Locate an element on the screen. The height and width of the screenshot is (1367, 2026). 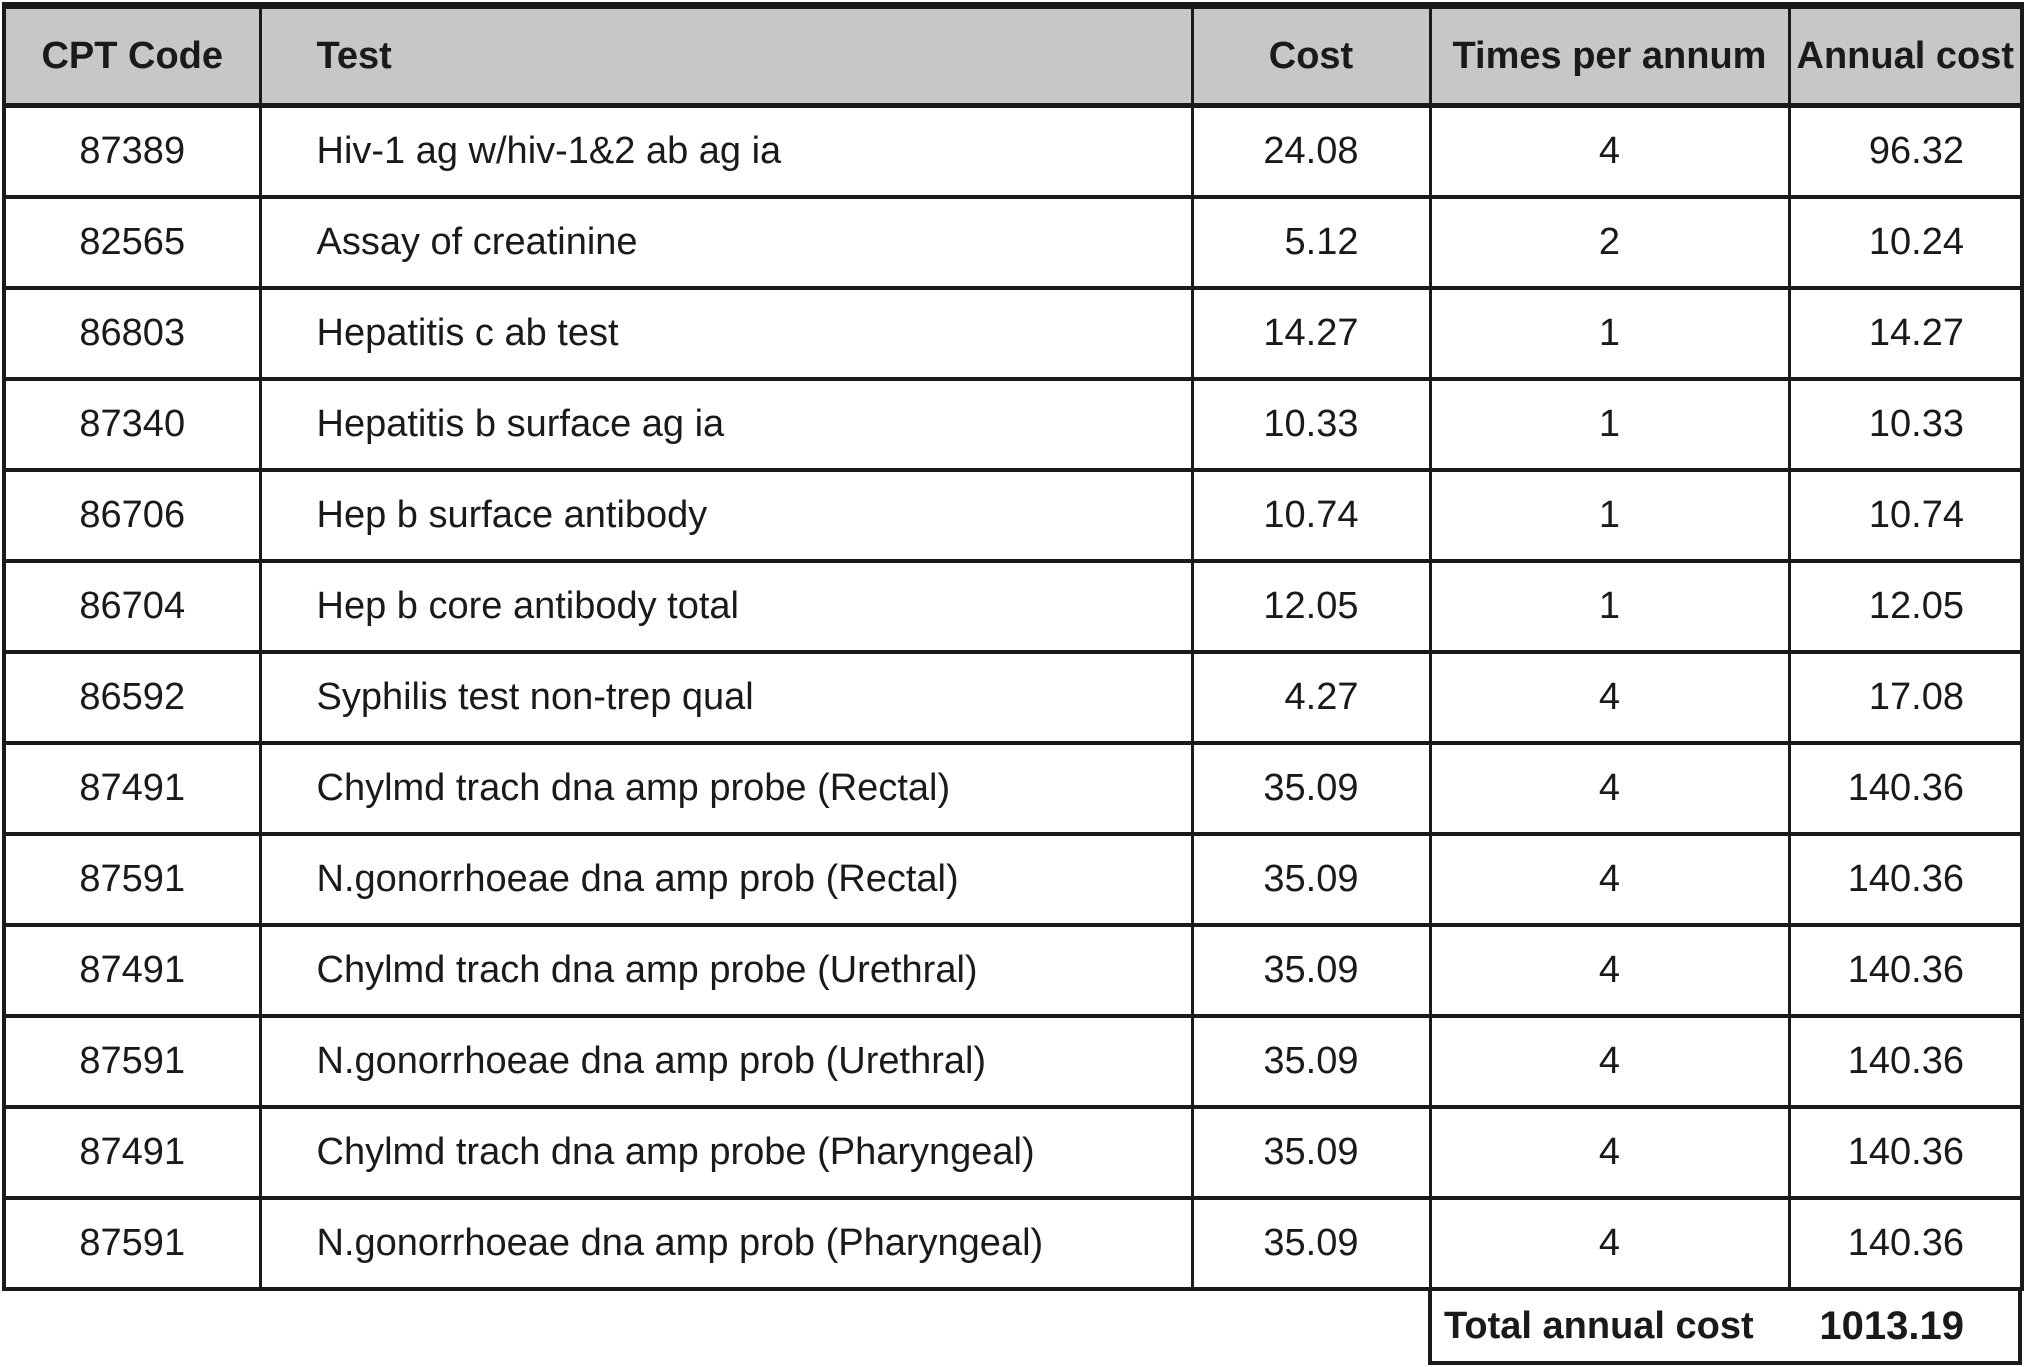
cpt-code-cell: 86803 is located at coordinates (132, 333).